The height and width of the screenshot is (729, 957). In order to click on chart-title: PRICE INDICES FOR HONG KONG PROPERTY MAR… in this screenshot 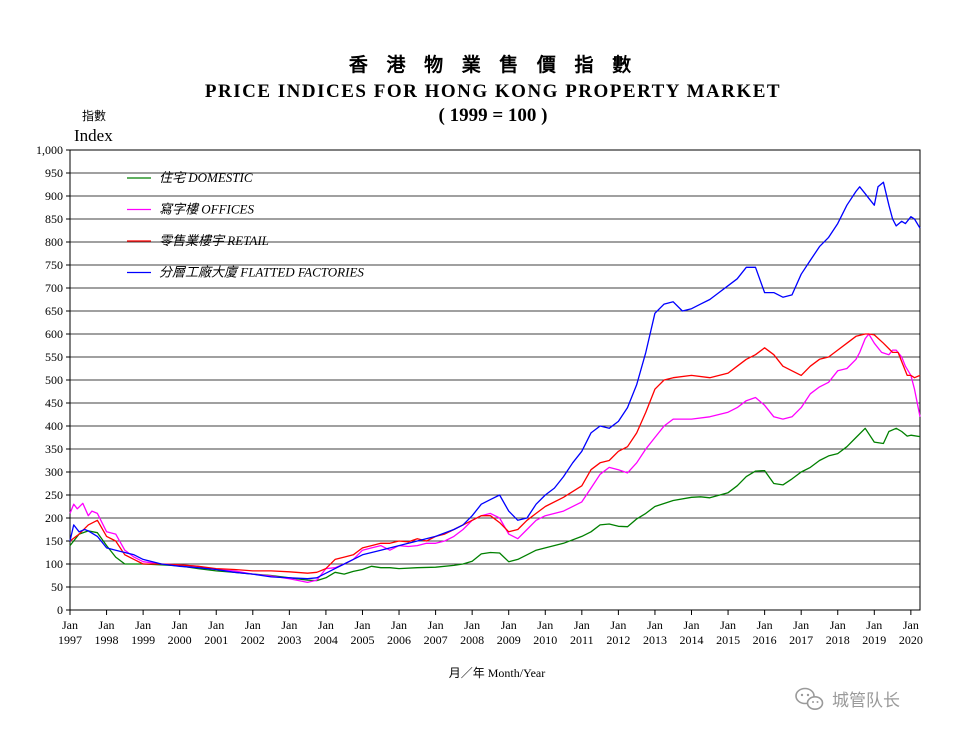, I will do `click(493, 91)`.